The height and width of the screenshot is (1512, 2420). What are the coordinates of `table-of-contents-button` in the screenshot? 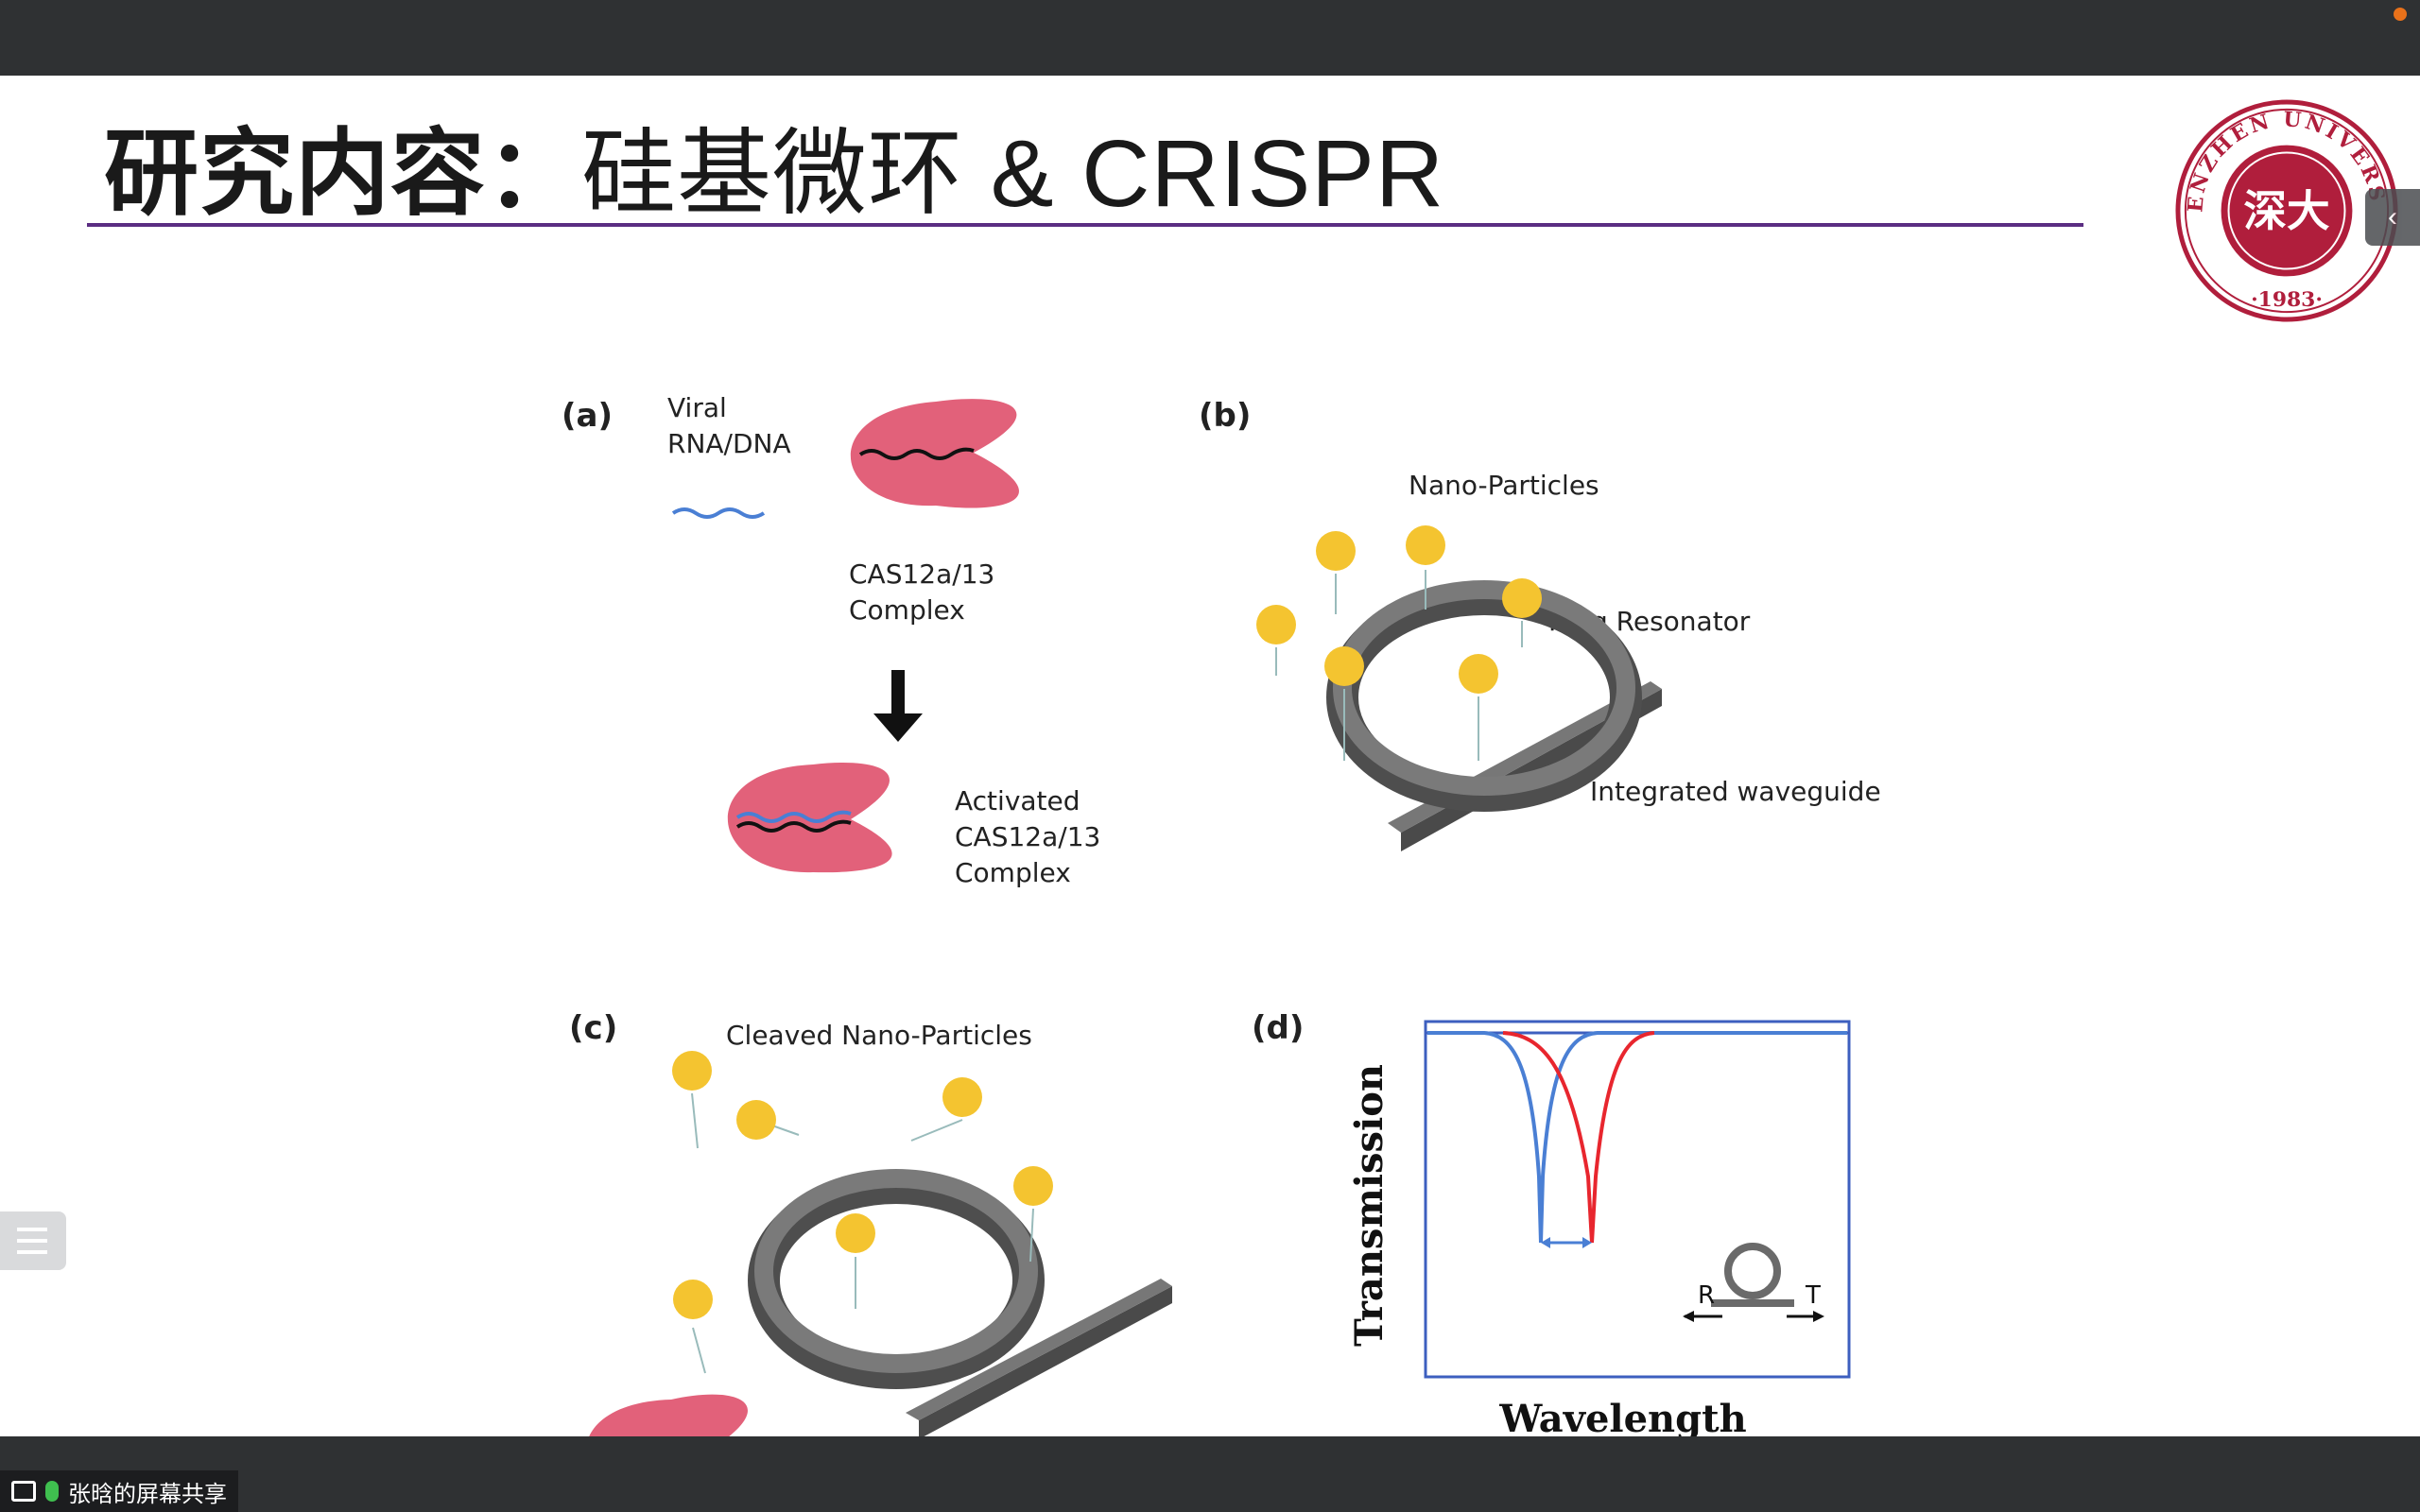 It's located at (33, 1240).